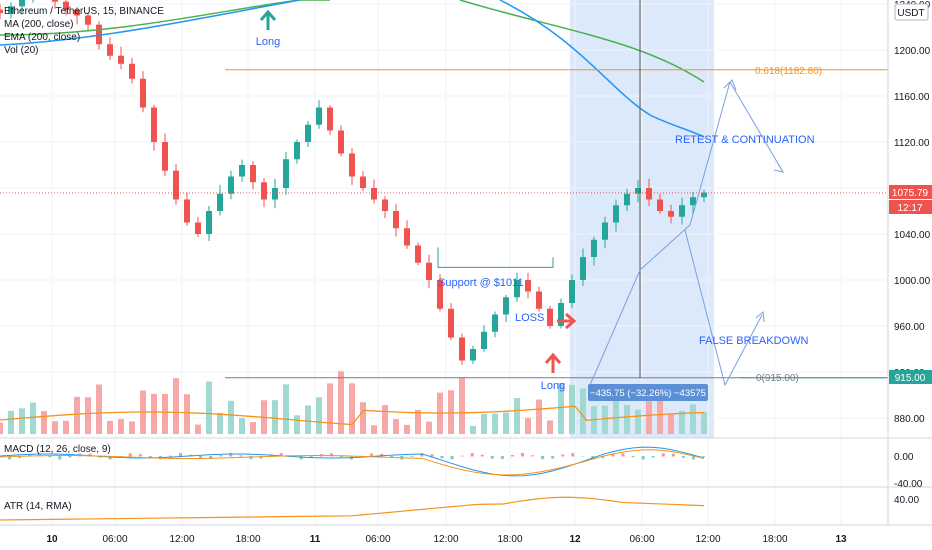 Image resolution: width=932 pixels, height=550 pixels. Describe the element at coordinates (150, 23) in the screenshot. I see `ma-line-left` at that location.